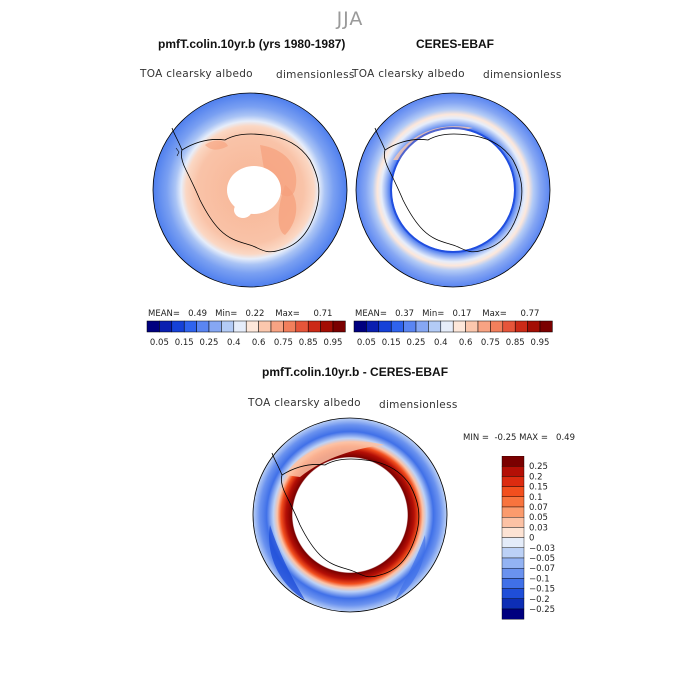 The image size is (700, 700). I want to click on colorbar-tick-label: −0.07, so click(542, 569).